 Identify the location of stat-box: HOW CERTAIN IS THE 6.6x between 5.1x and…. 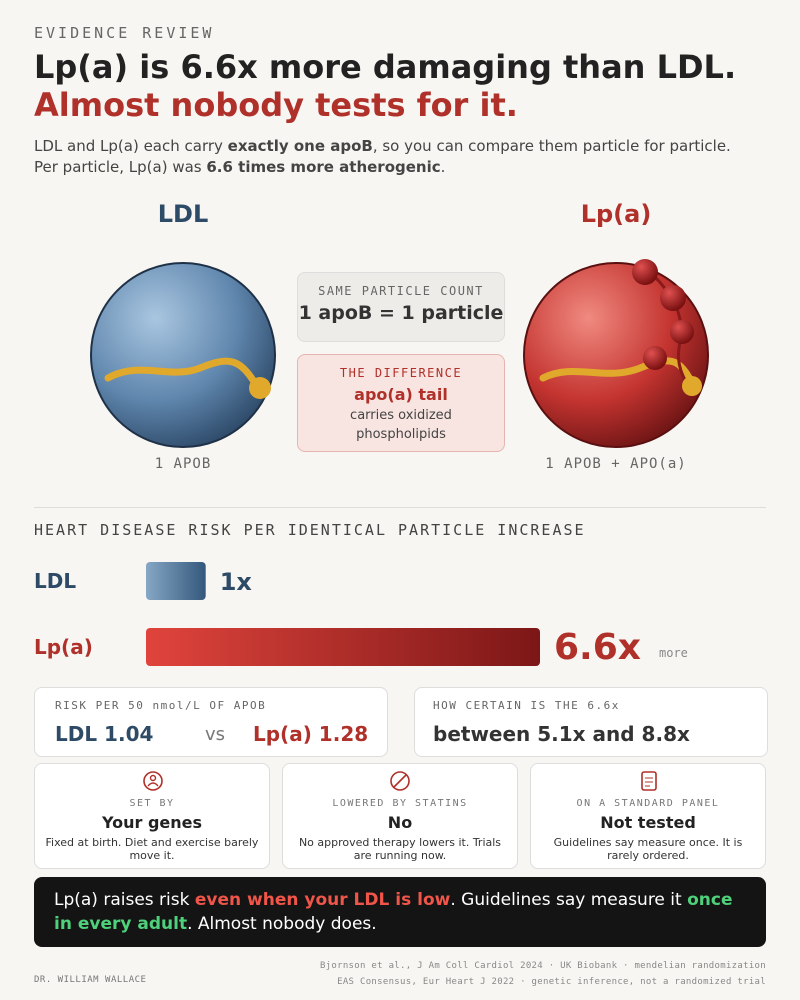
(591, 722).